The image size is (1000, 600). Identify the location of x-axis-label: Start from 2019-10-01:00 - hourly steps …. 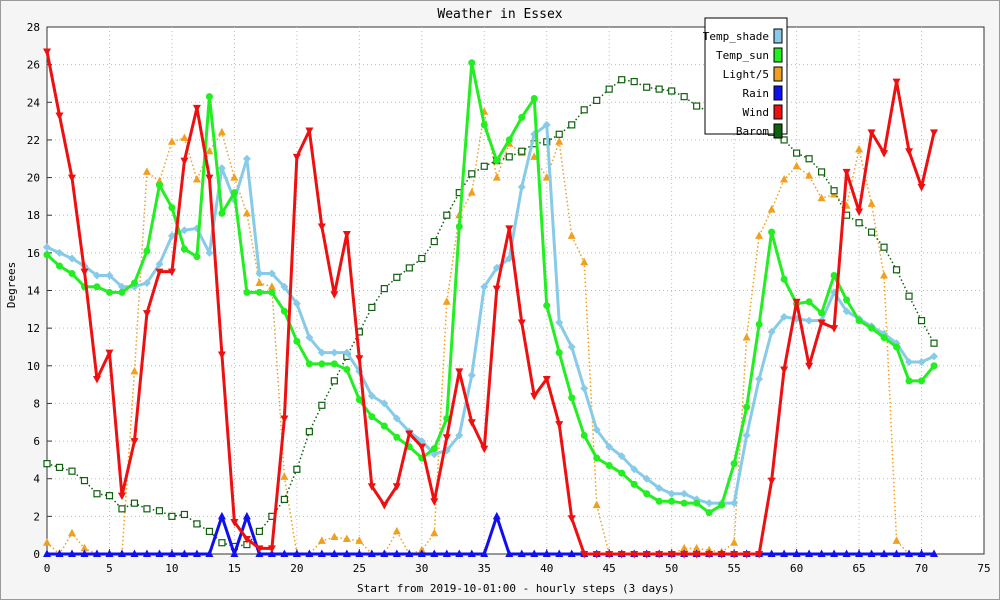
(516, 588).